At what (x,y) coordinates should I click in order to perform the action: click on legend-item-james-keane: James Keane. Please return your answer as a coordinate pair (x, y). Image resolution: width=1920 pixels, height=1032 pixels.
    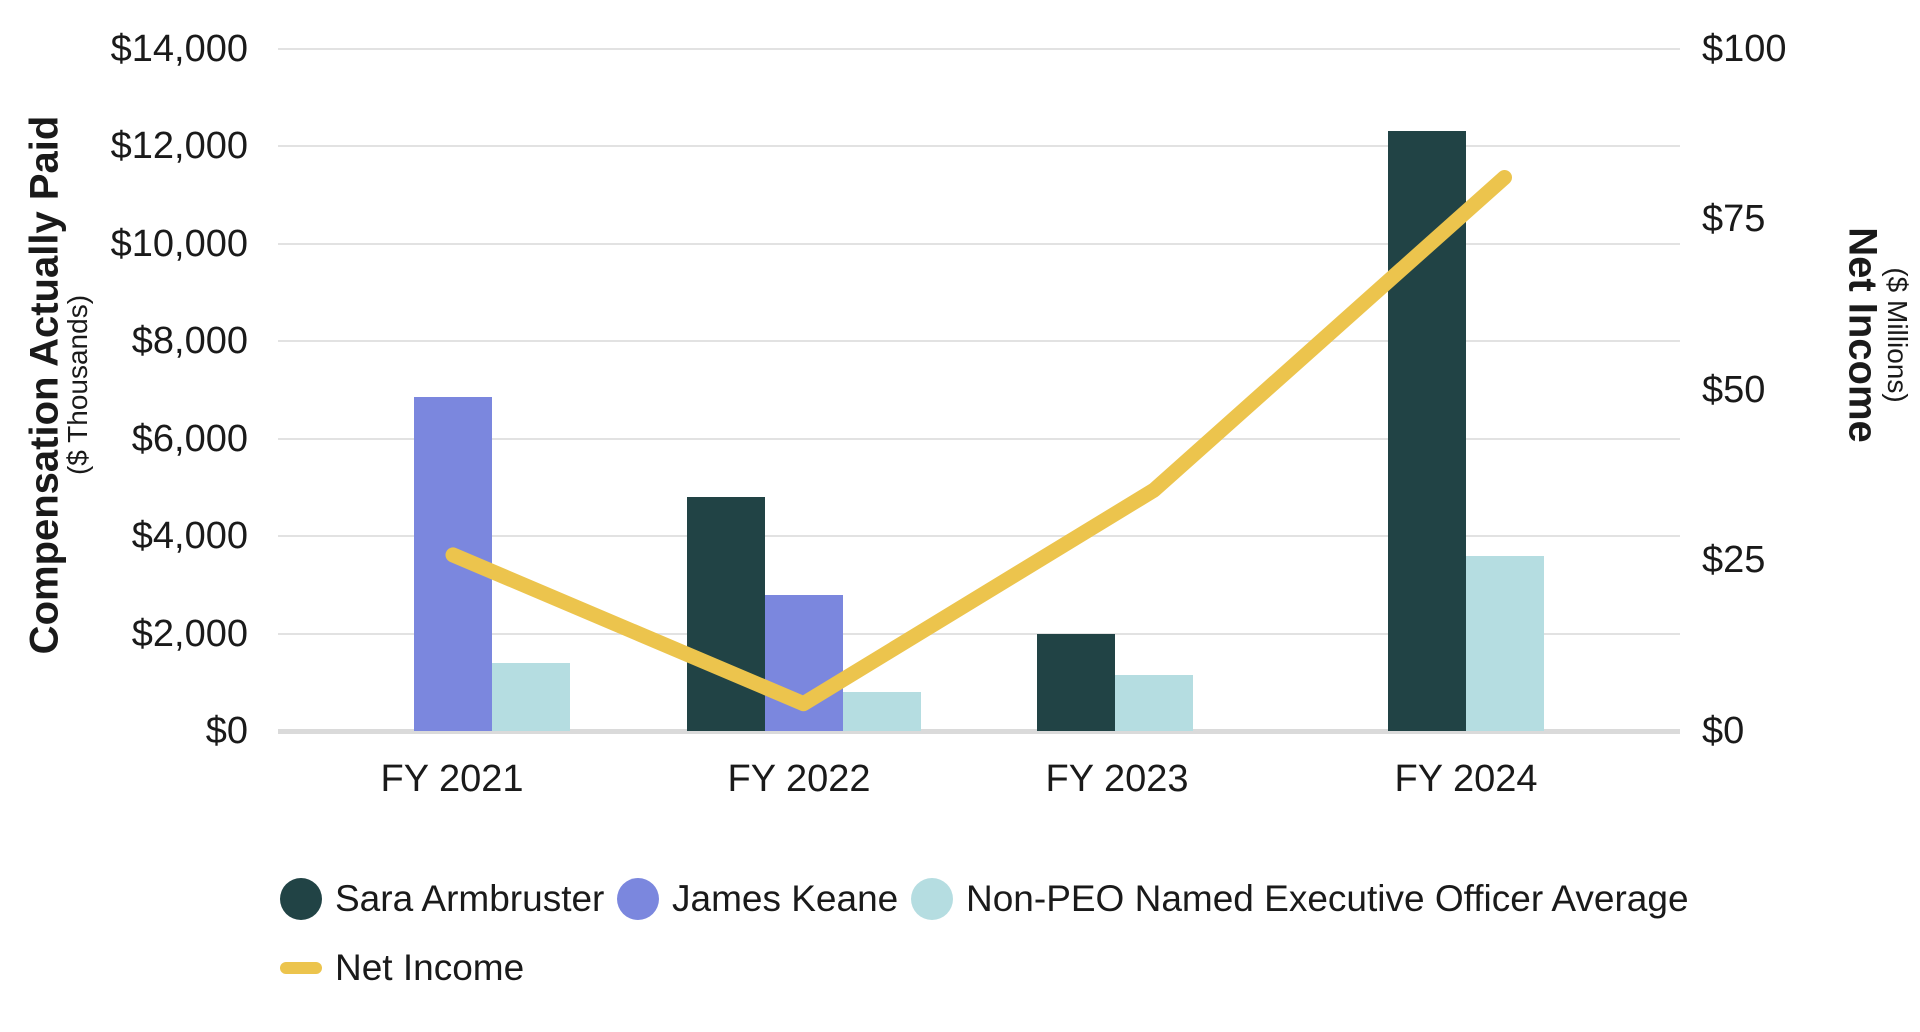
    Looking at the image, I should click on (757, 899).